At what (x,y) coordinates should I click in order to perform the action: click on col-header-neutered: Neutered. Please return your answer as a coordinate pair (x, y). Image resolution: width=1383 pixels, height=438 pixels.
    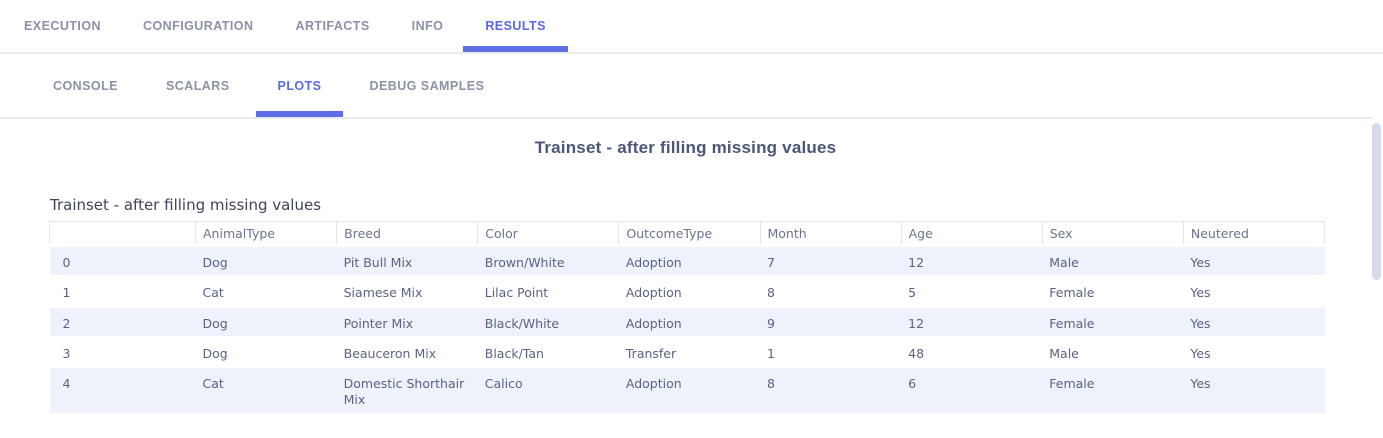
    Looking at the image, I should click on (1254, 233).